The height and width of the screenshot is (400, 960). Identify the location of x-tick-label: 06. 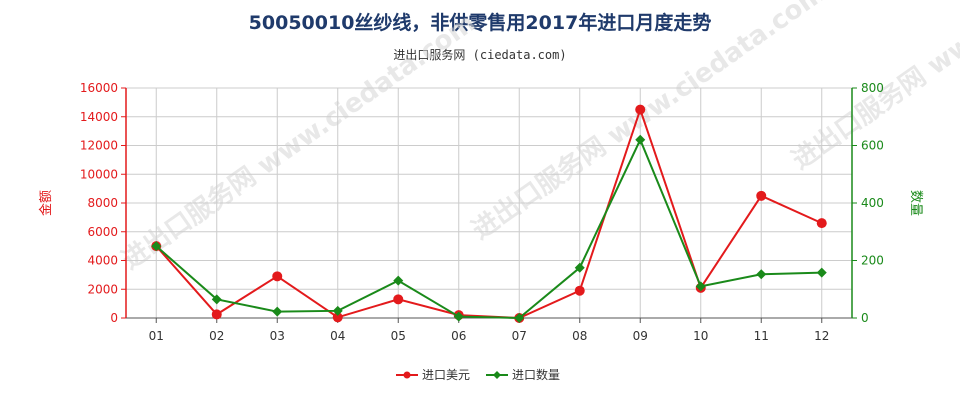
(458, 336).